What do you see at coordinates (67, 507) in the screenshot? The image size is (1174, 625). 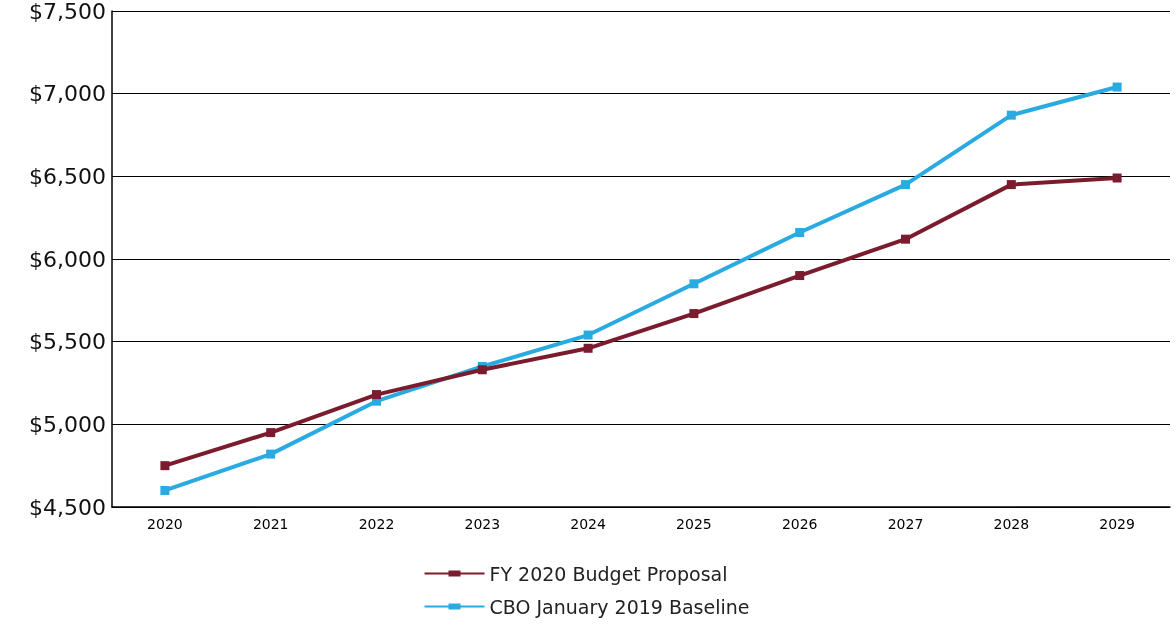 I see `y-tick-label: $4,500` at bounding box center [67, 507].